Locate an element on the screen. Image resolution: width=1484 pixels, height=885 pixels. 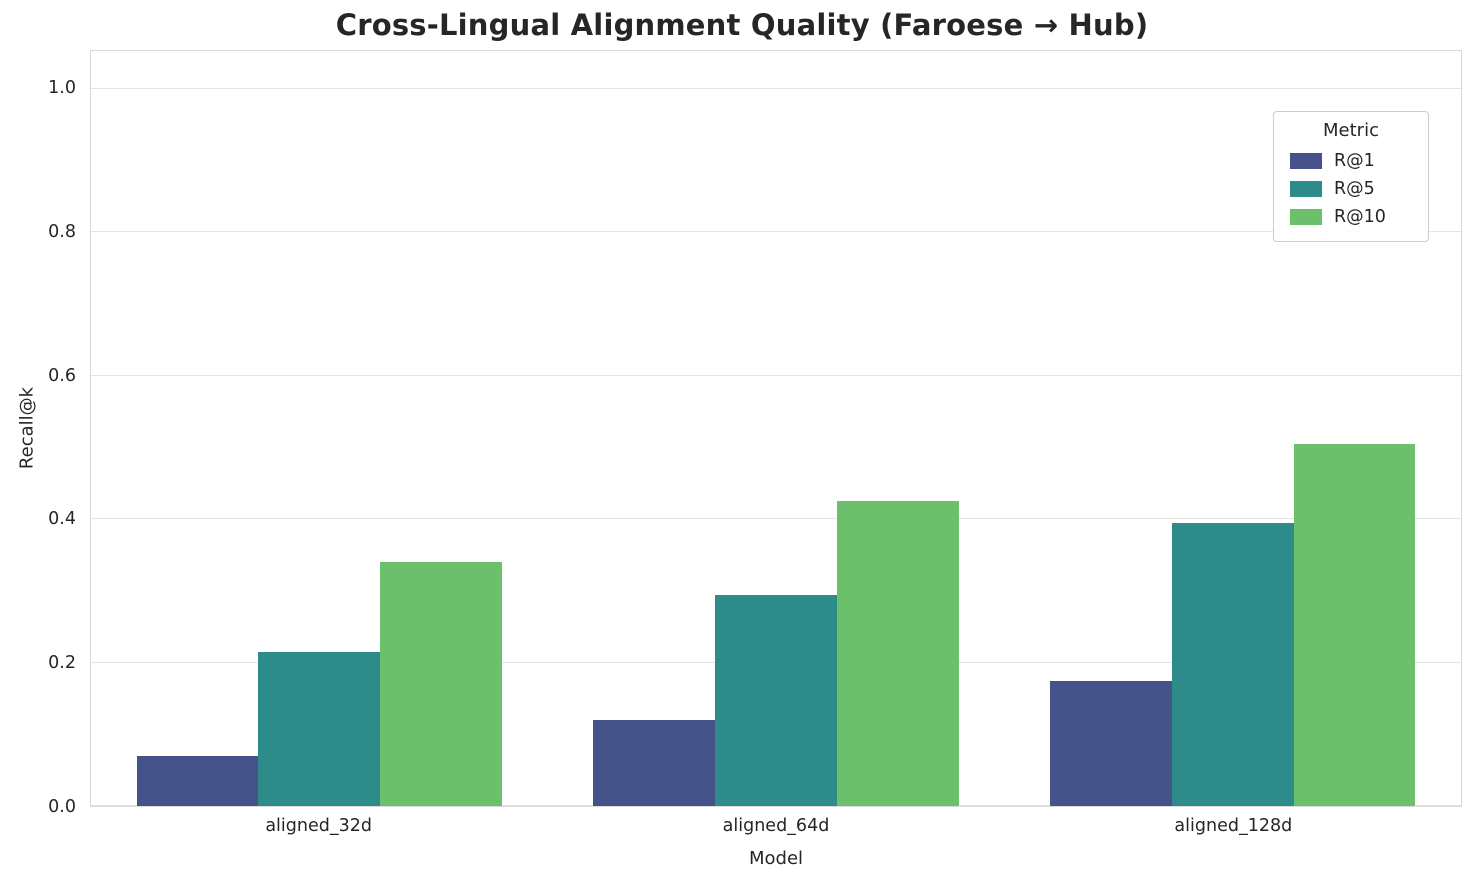
bar-aligned_128d-R@5 is located at coordinates (1232, 664).